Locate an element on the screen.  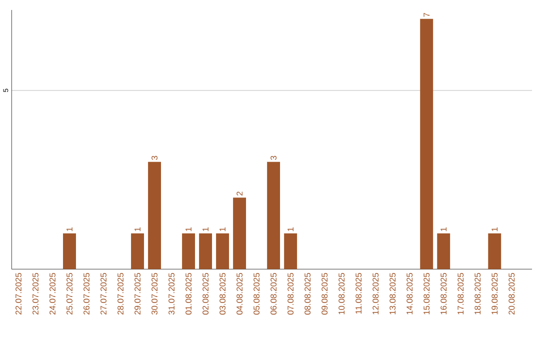
x-tick-label: 14.08.2025 is located at coordinates (409, 293).